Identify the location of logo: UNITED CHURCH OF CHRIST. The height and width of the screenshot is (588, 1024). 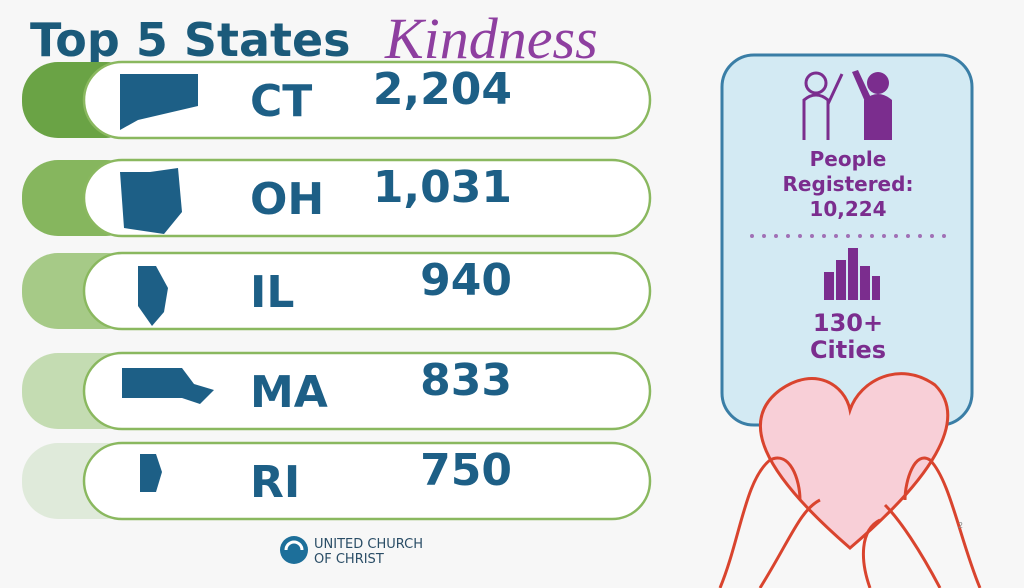
(351, 551).